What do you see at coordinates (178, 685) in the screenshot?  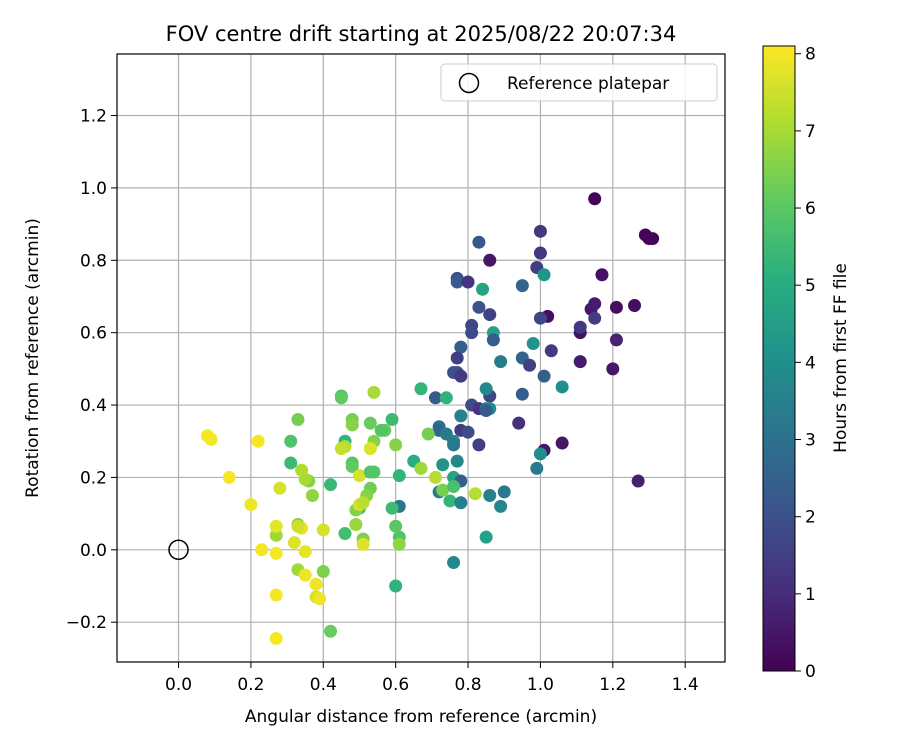 I see `x-tick-label: 0.0` at bounding box center [178, 685].